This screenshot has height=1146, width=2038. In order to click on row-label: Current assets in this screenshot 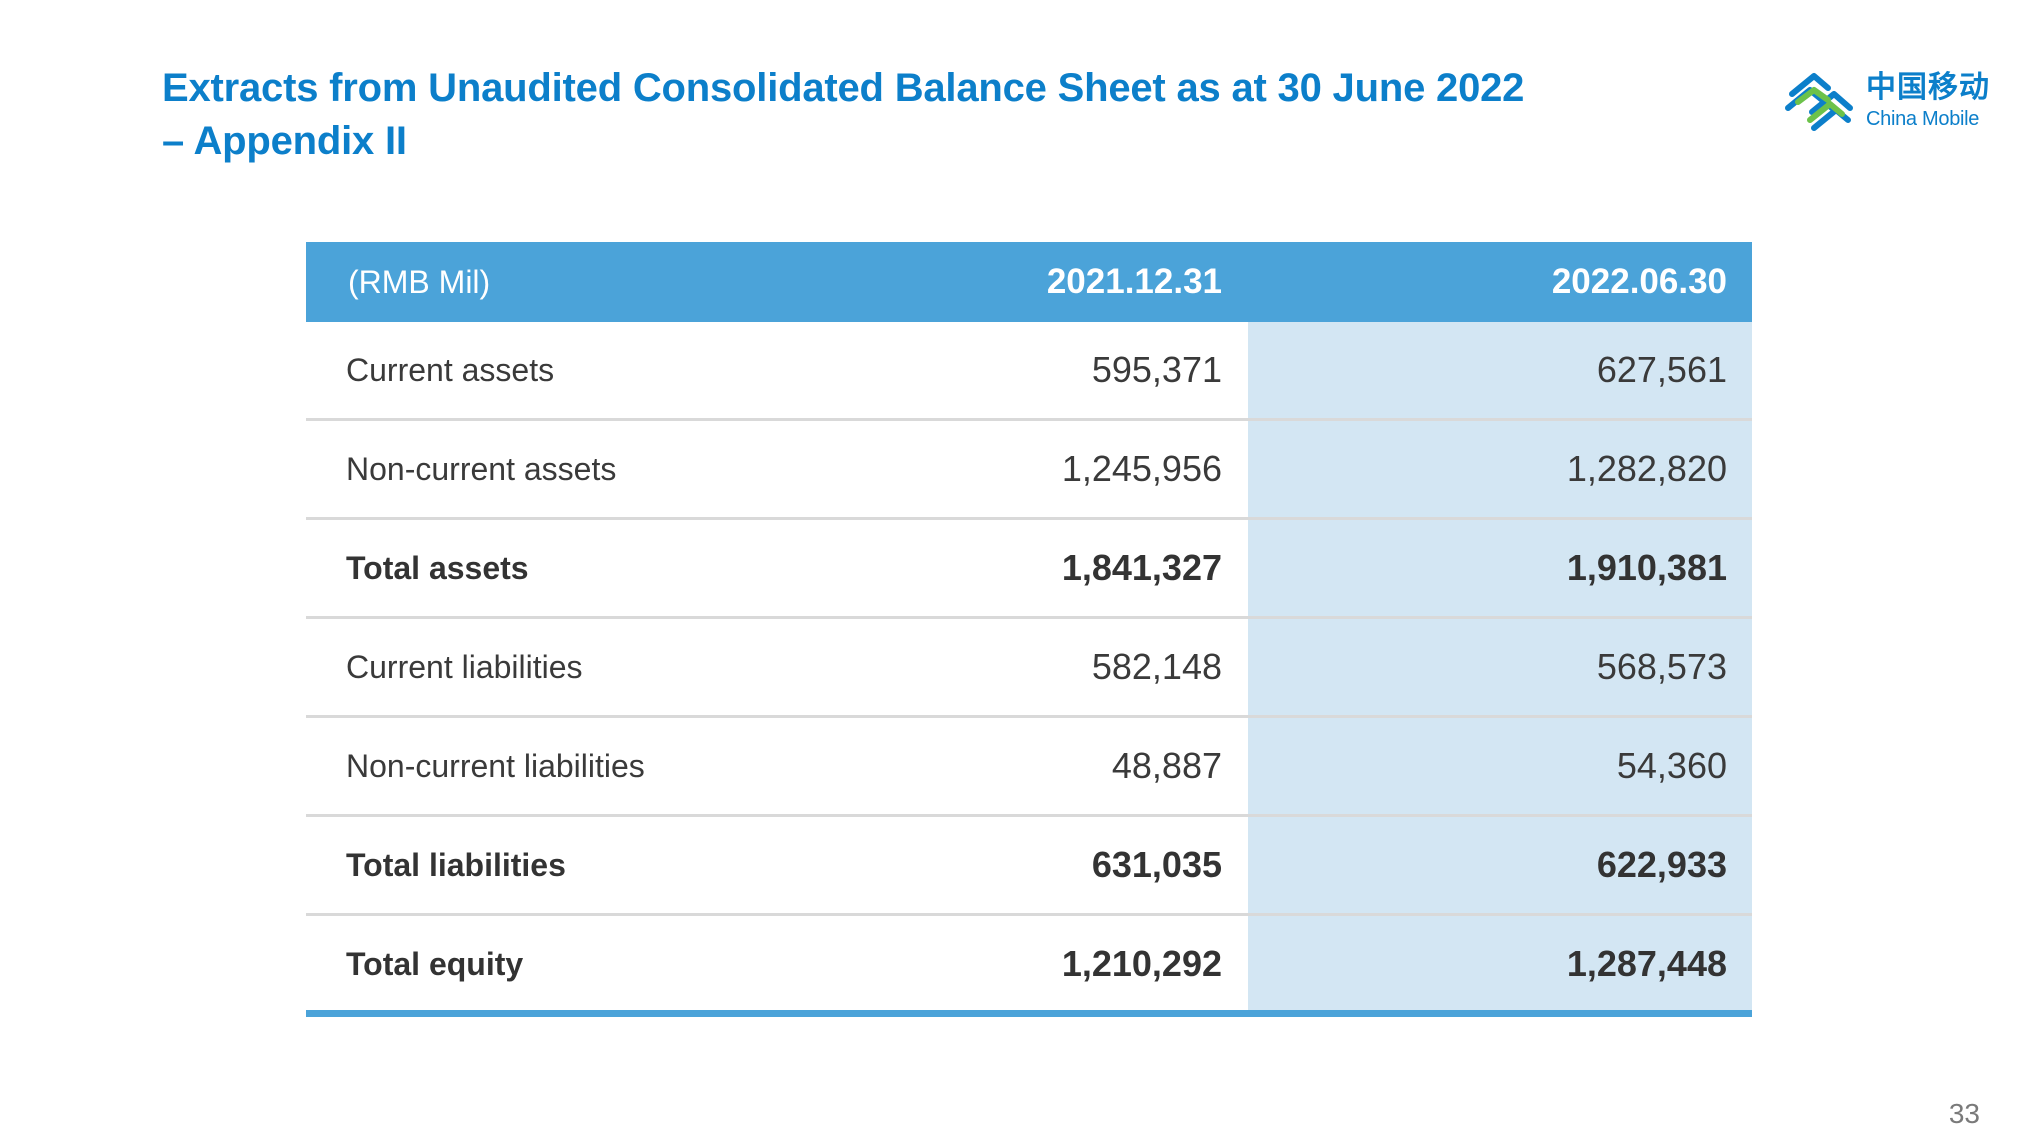, I will do `click(450, 370)`.